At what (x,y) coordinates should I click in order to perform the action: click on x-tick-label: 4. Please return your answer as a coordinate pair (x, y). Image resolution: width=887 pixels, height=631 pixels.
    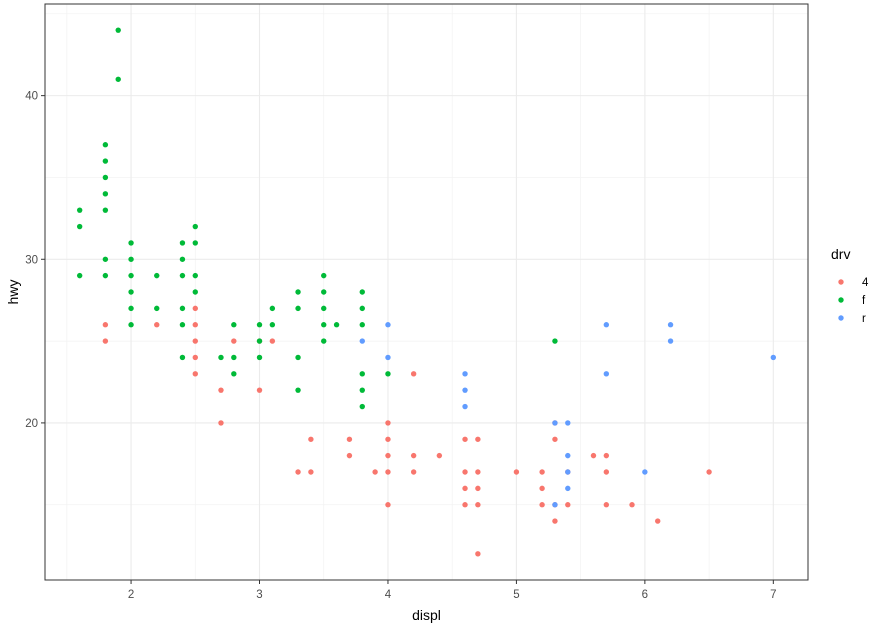
    Looking at the image, I should click on (388, 595).